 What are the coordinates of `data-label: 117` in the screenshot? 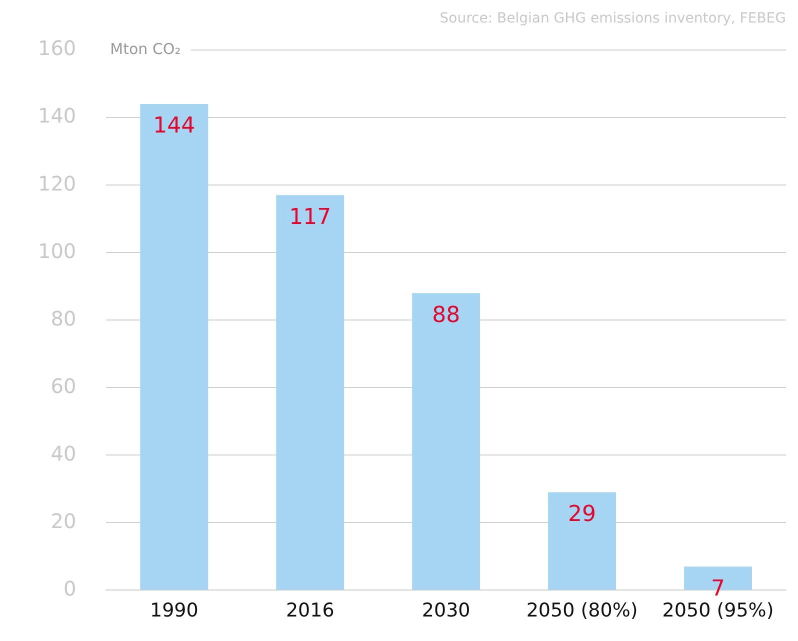 It's located at (310, 217).